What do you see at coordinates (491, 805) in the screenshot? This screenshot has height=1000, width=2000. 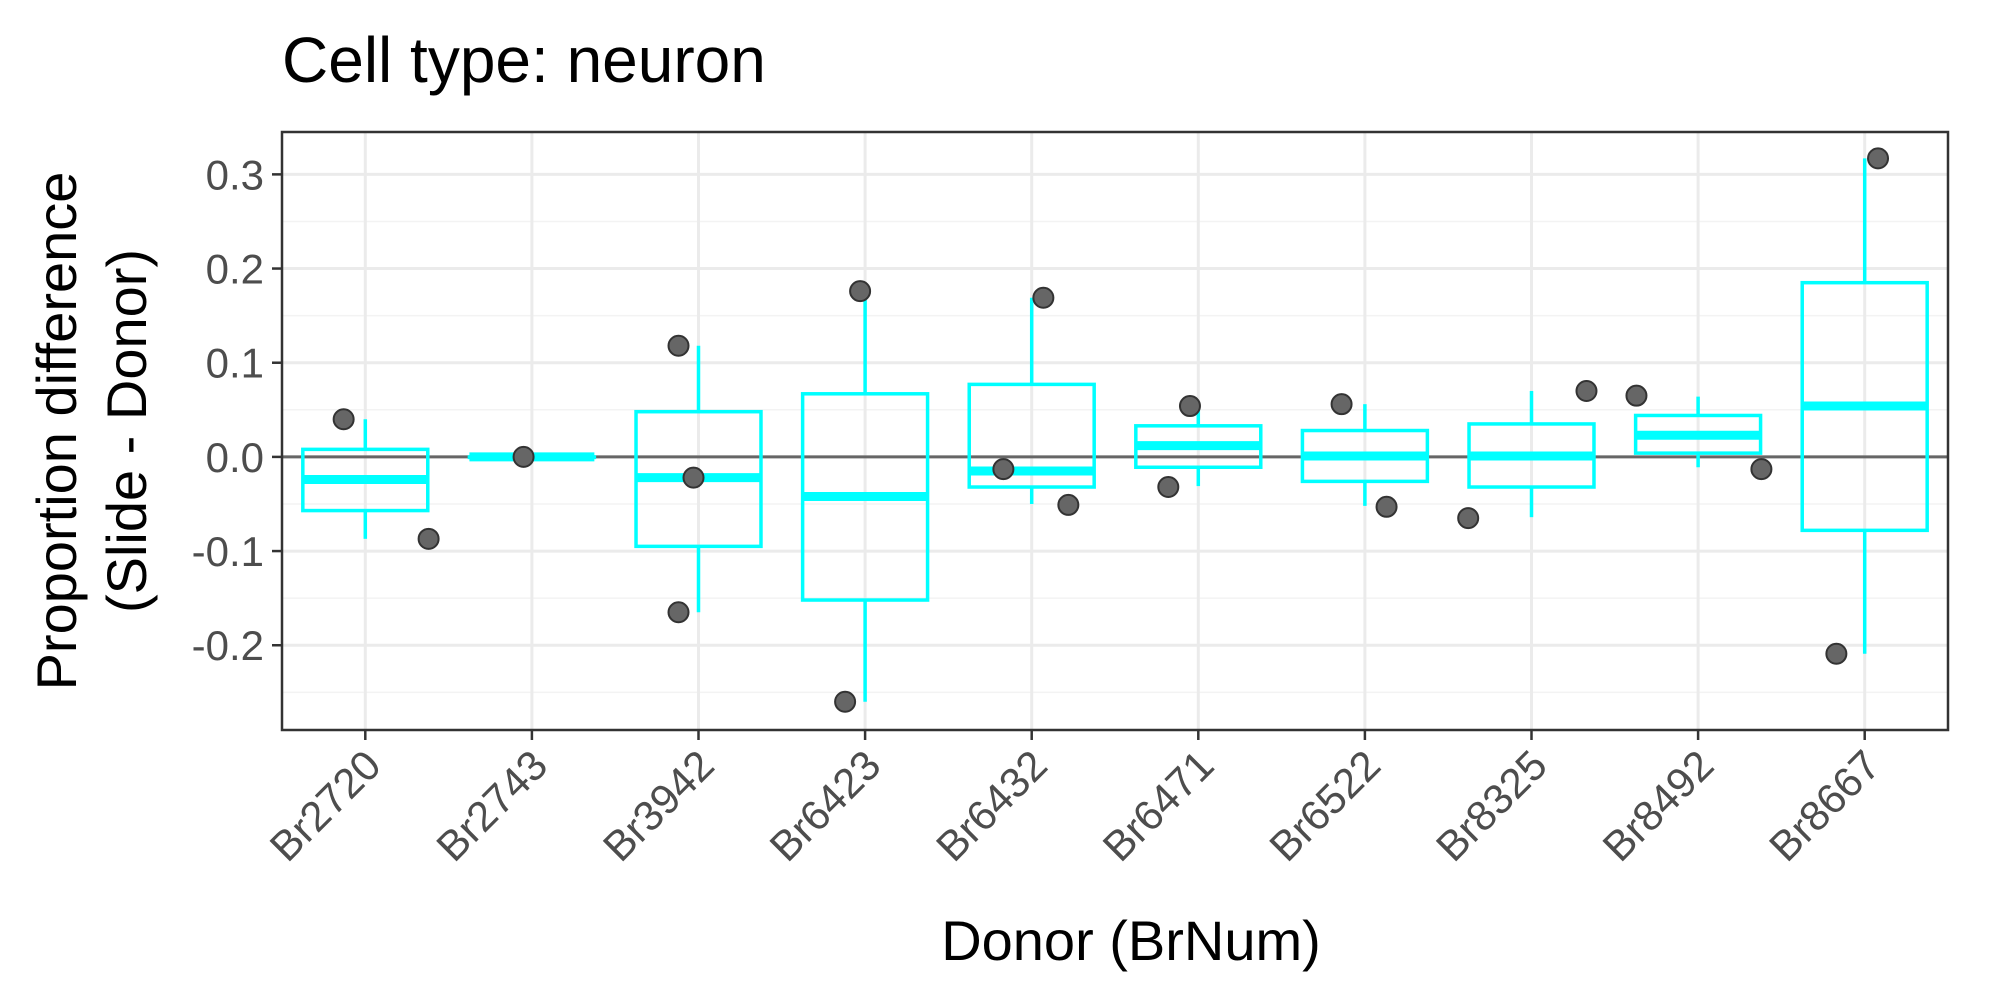 I see `x-tick-label: Br2743` at bounding box center [491, 805].